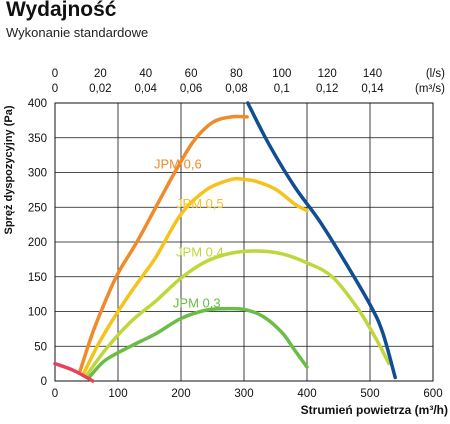 The width and height of the screenshot is (450, 424). I want to click on page-title: Wydajność, so click(61, 10).